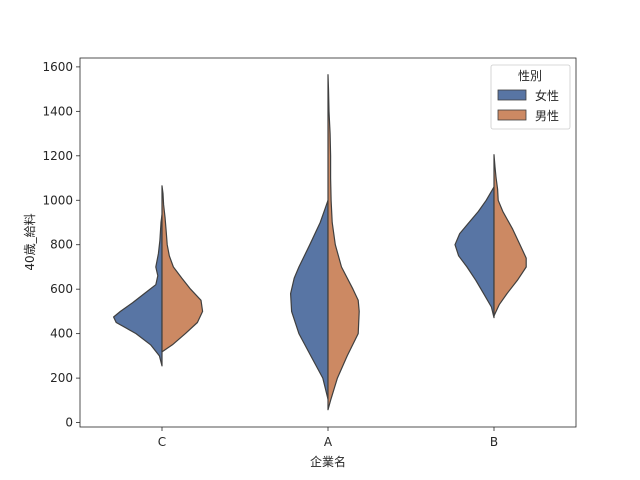  I want to click on y-tick-label-1000: 1000, so click(57, 200).